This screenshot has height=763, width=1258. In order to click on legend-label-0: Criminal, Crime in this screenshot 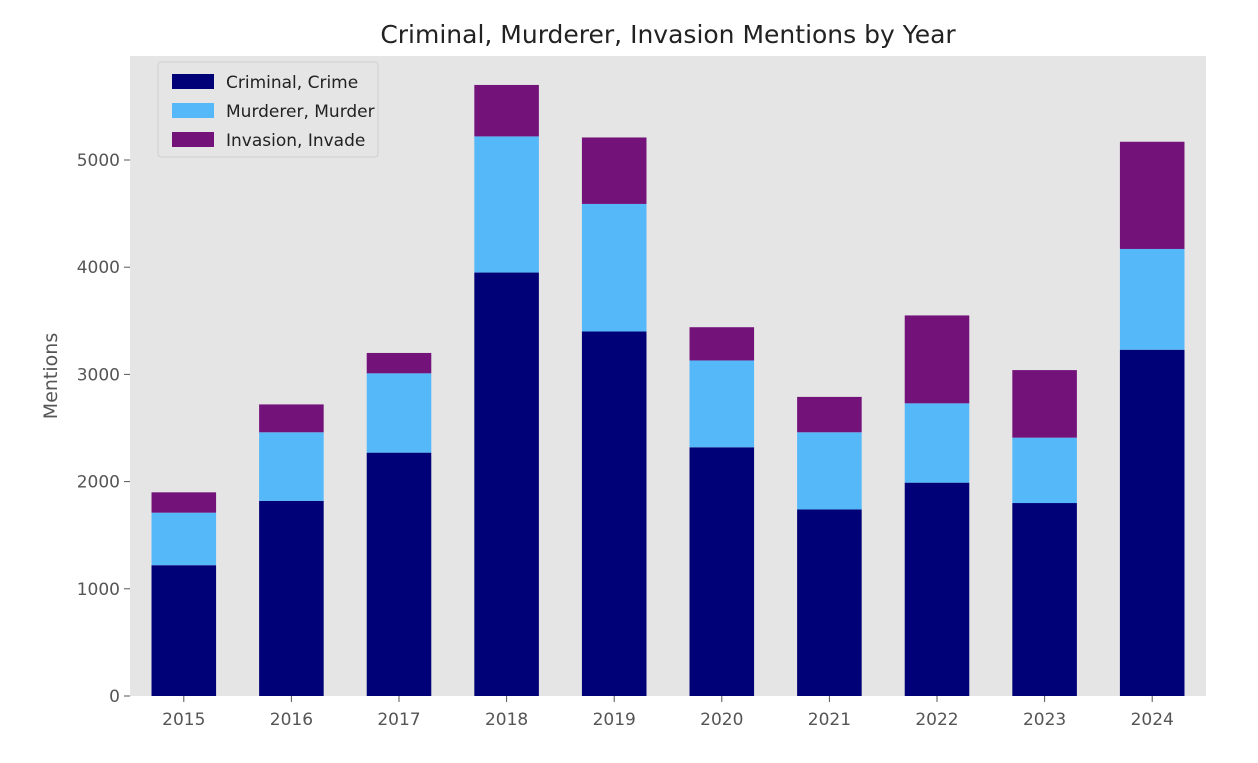, I will do `click(292, 83)`.